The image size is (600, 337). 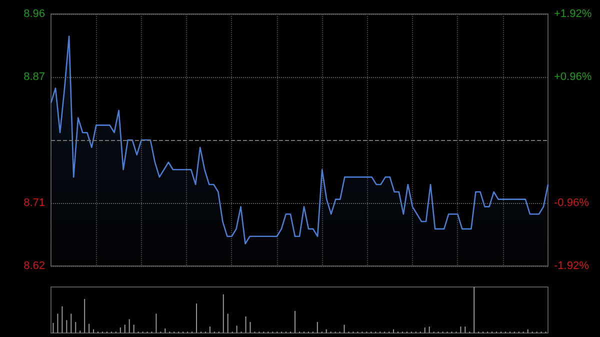 What do you see at coordinates (34, 266) in the screenshot?
I see `y-tick-label: 8.62` at bounding box center [34, 266].